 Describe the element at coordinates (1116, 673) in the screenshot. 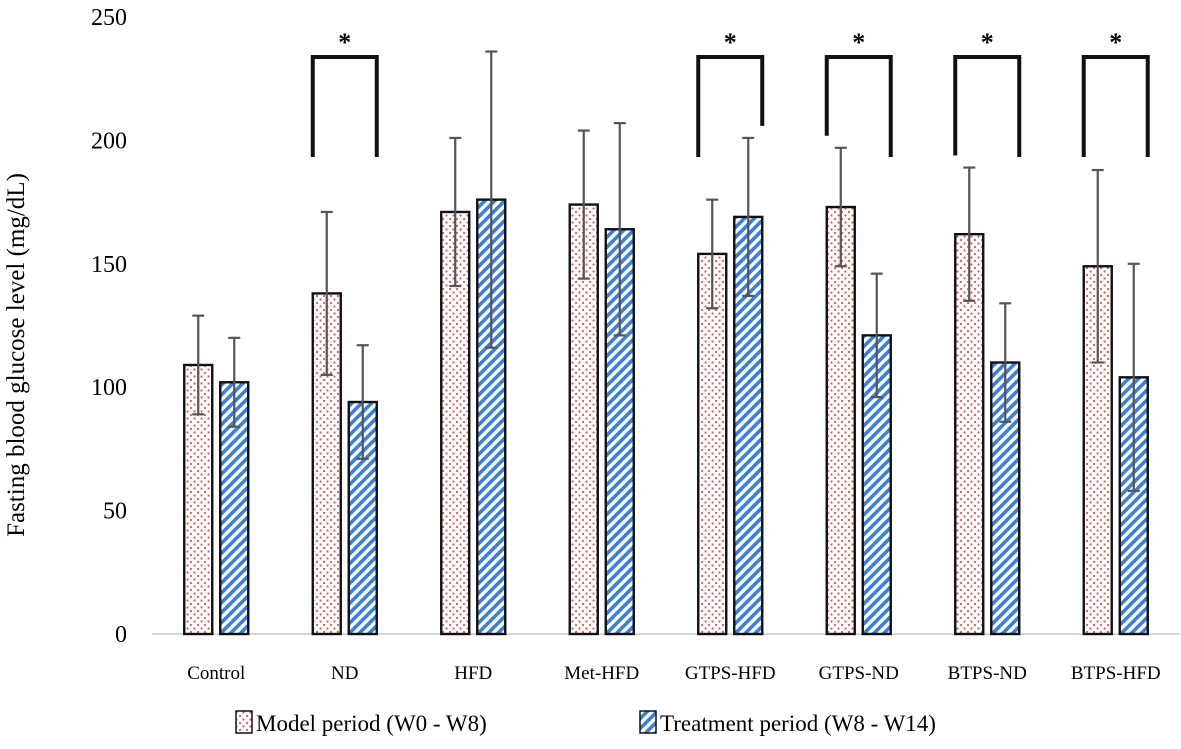

I see `category-label-btps-hfd: BTPS-HFD` at that location.